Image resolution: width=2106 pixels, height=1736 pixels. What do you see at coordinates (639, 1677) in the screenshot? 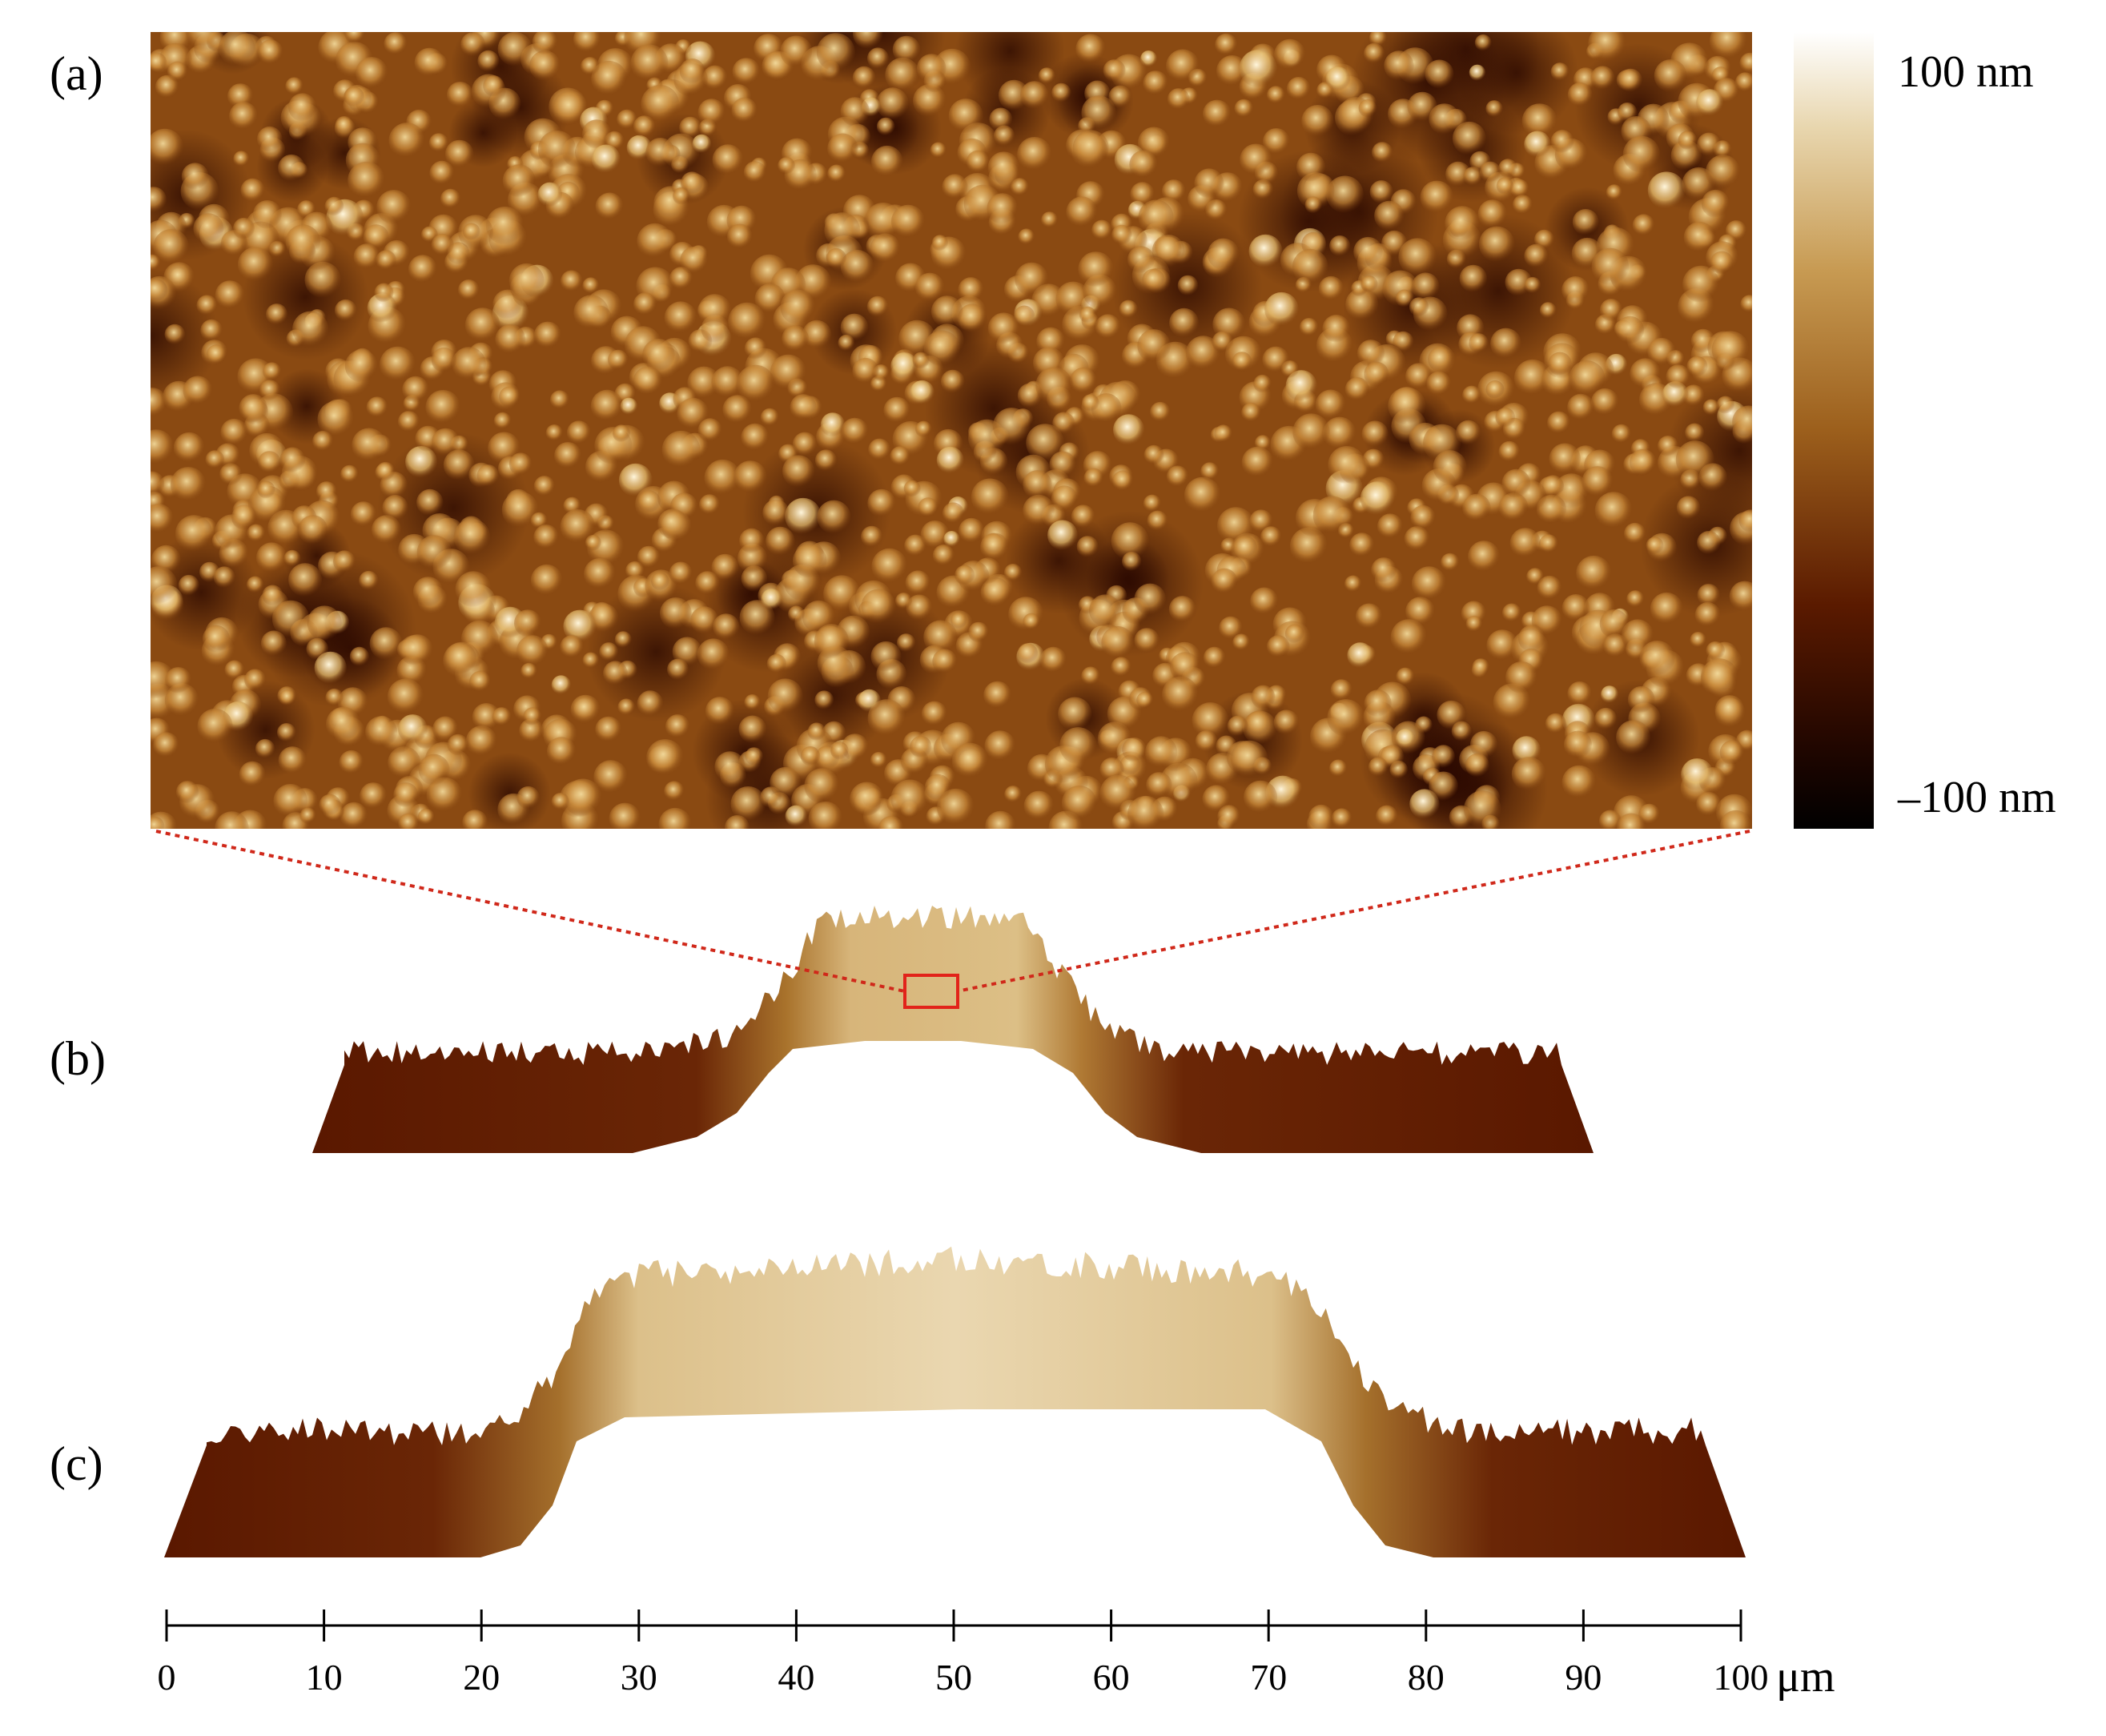
I see `axis-tick-label: 30` at bounding box center [639, 1677].